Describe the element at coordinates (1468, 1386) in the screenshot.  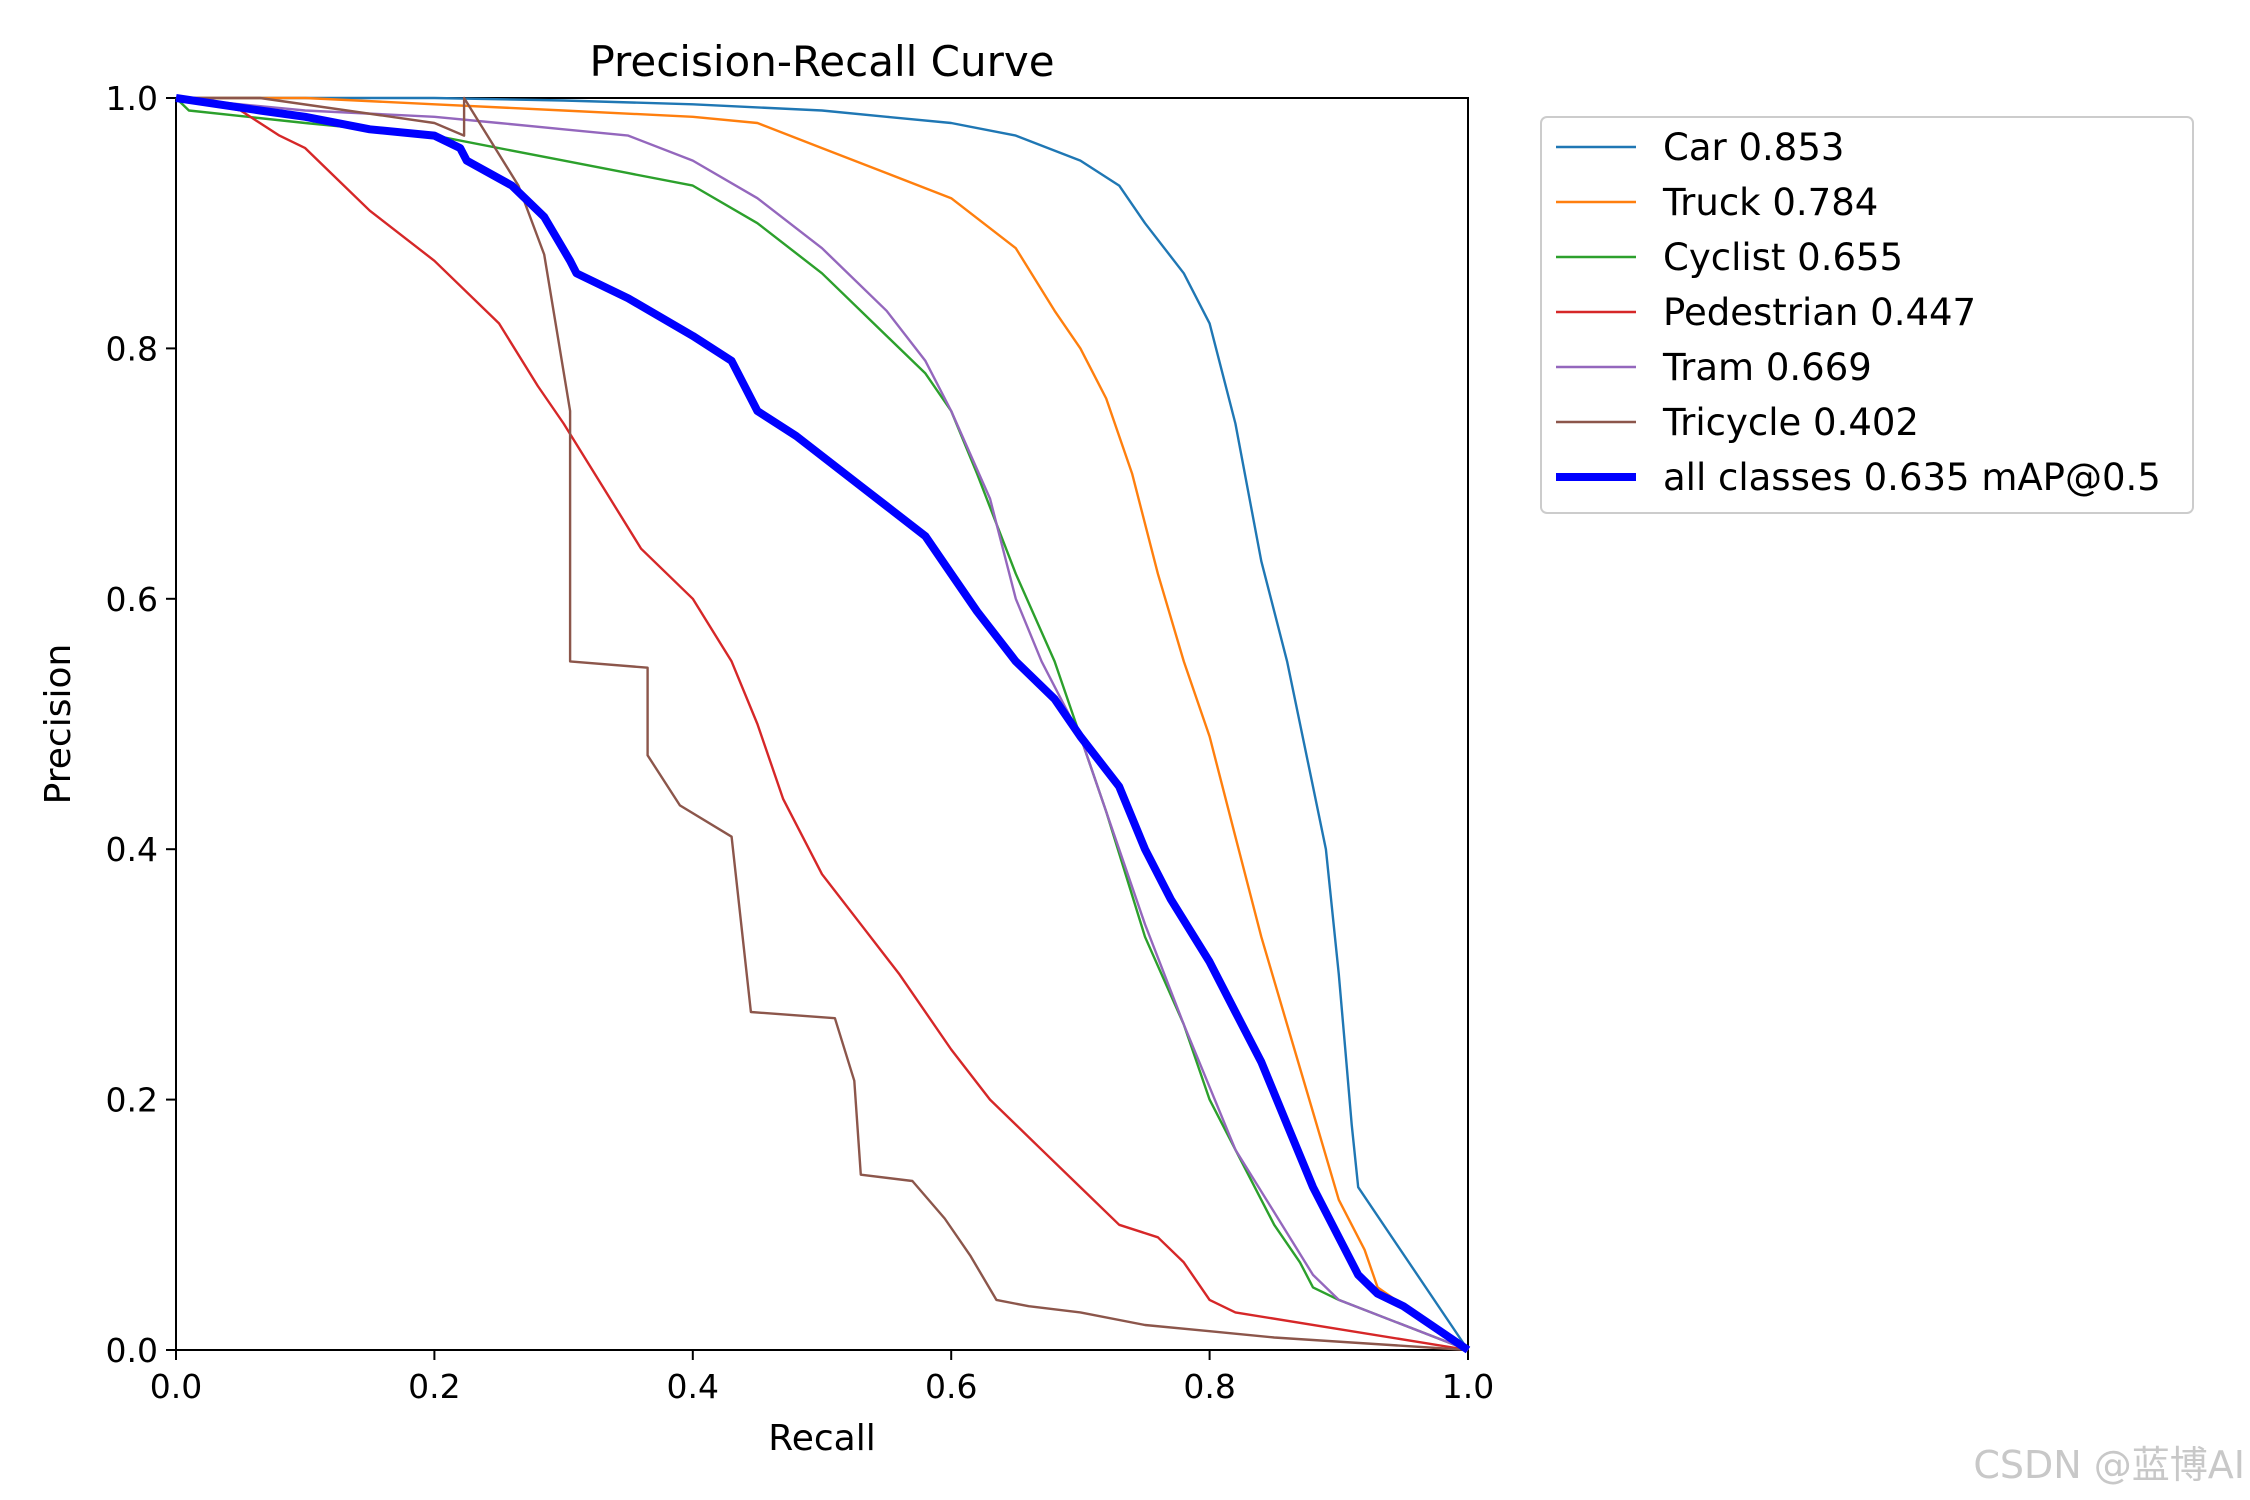
I see `x-tick-label: 1.0` at that location.